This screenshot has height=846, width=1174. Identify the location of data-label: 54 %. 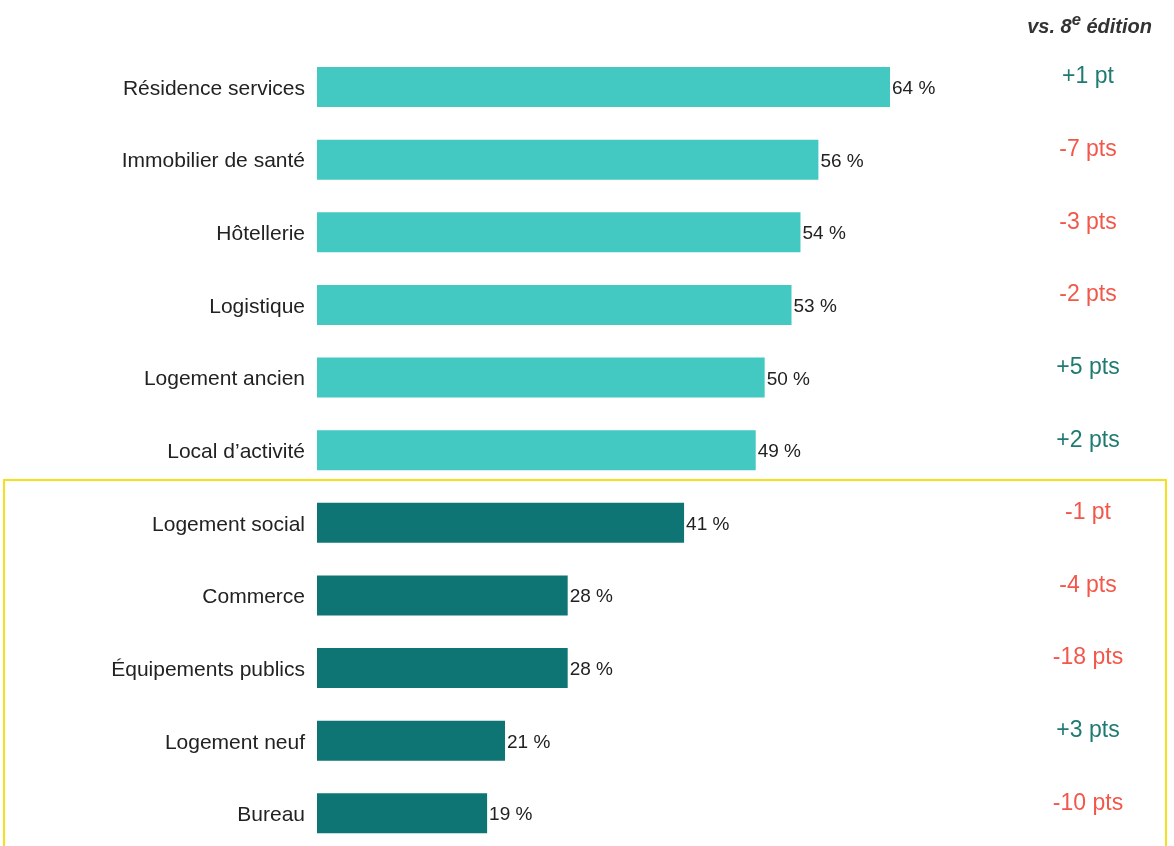
(824, 233).